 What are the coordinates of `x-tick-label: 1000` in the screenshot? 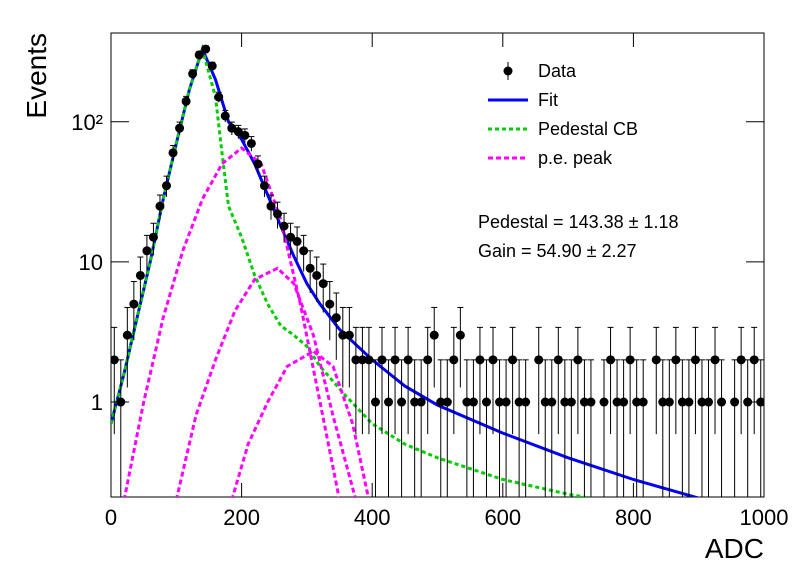 It's located at (764, 517).